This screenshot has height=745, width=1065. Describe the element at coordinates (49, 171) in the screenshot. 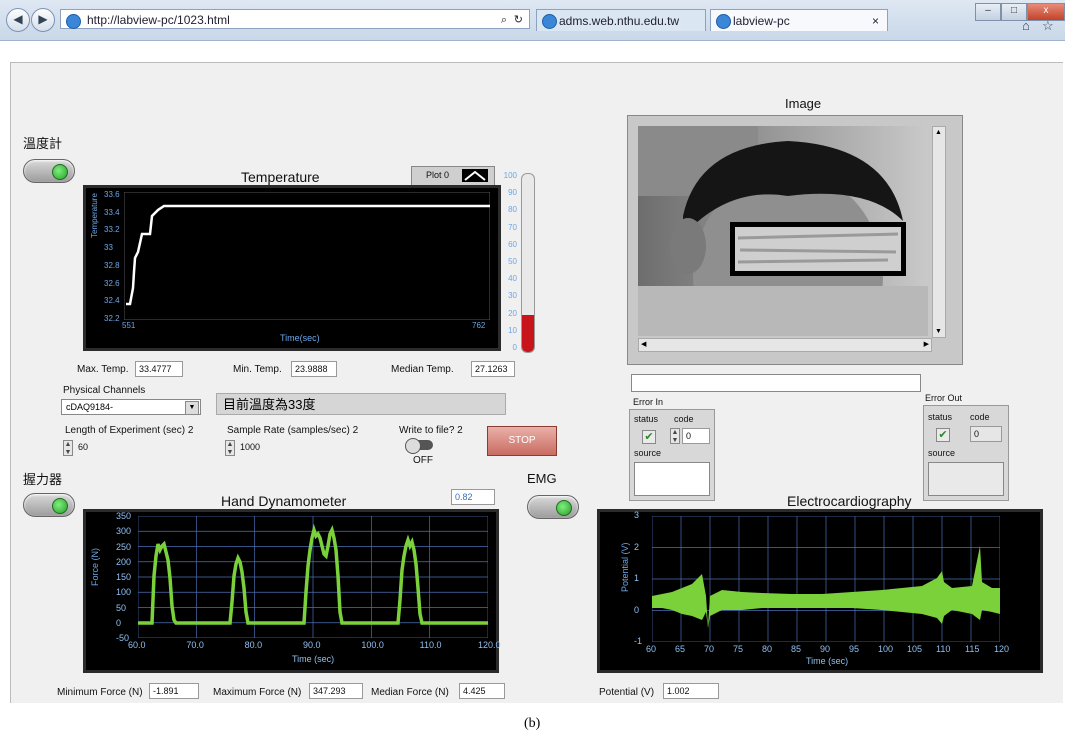

I see `thermometer-switch` at that location.